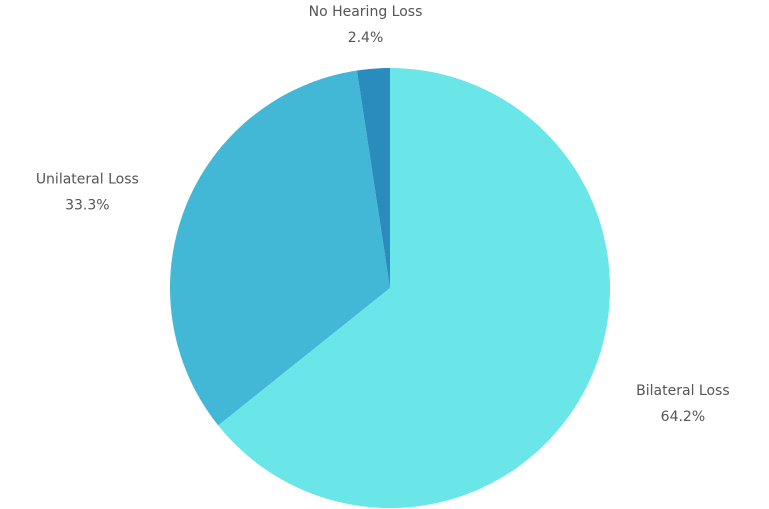 The height and width of the screenshot is (509, 769). Describe the element at coordinates (87, 206) in the screenshot. I see `slice-value-label: 33.3%` at that location.